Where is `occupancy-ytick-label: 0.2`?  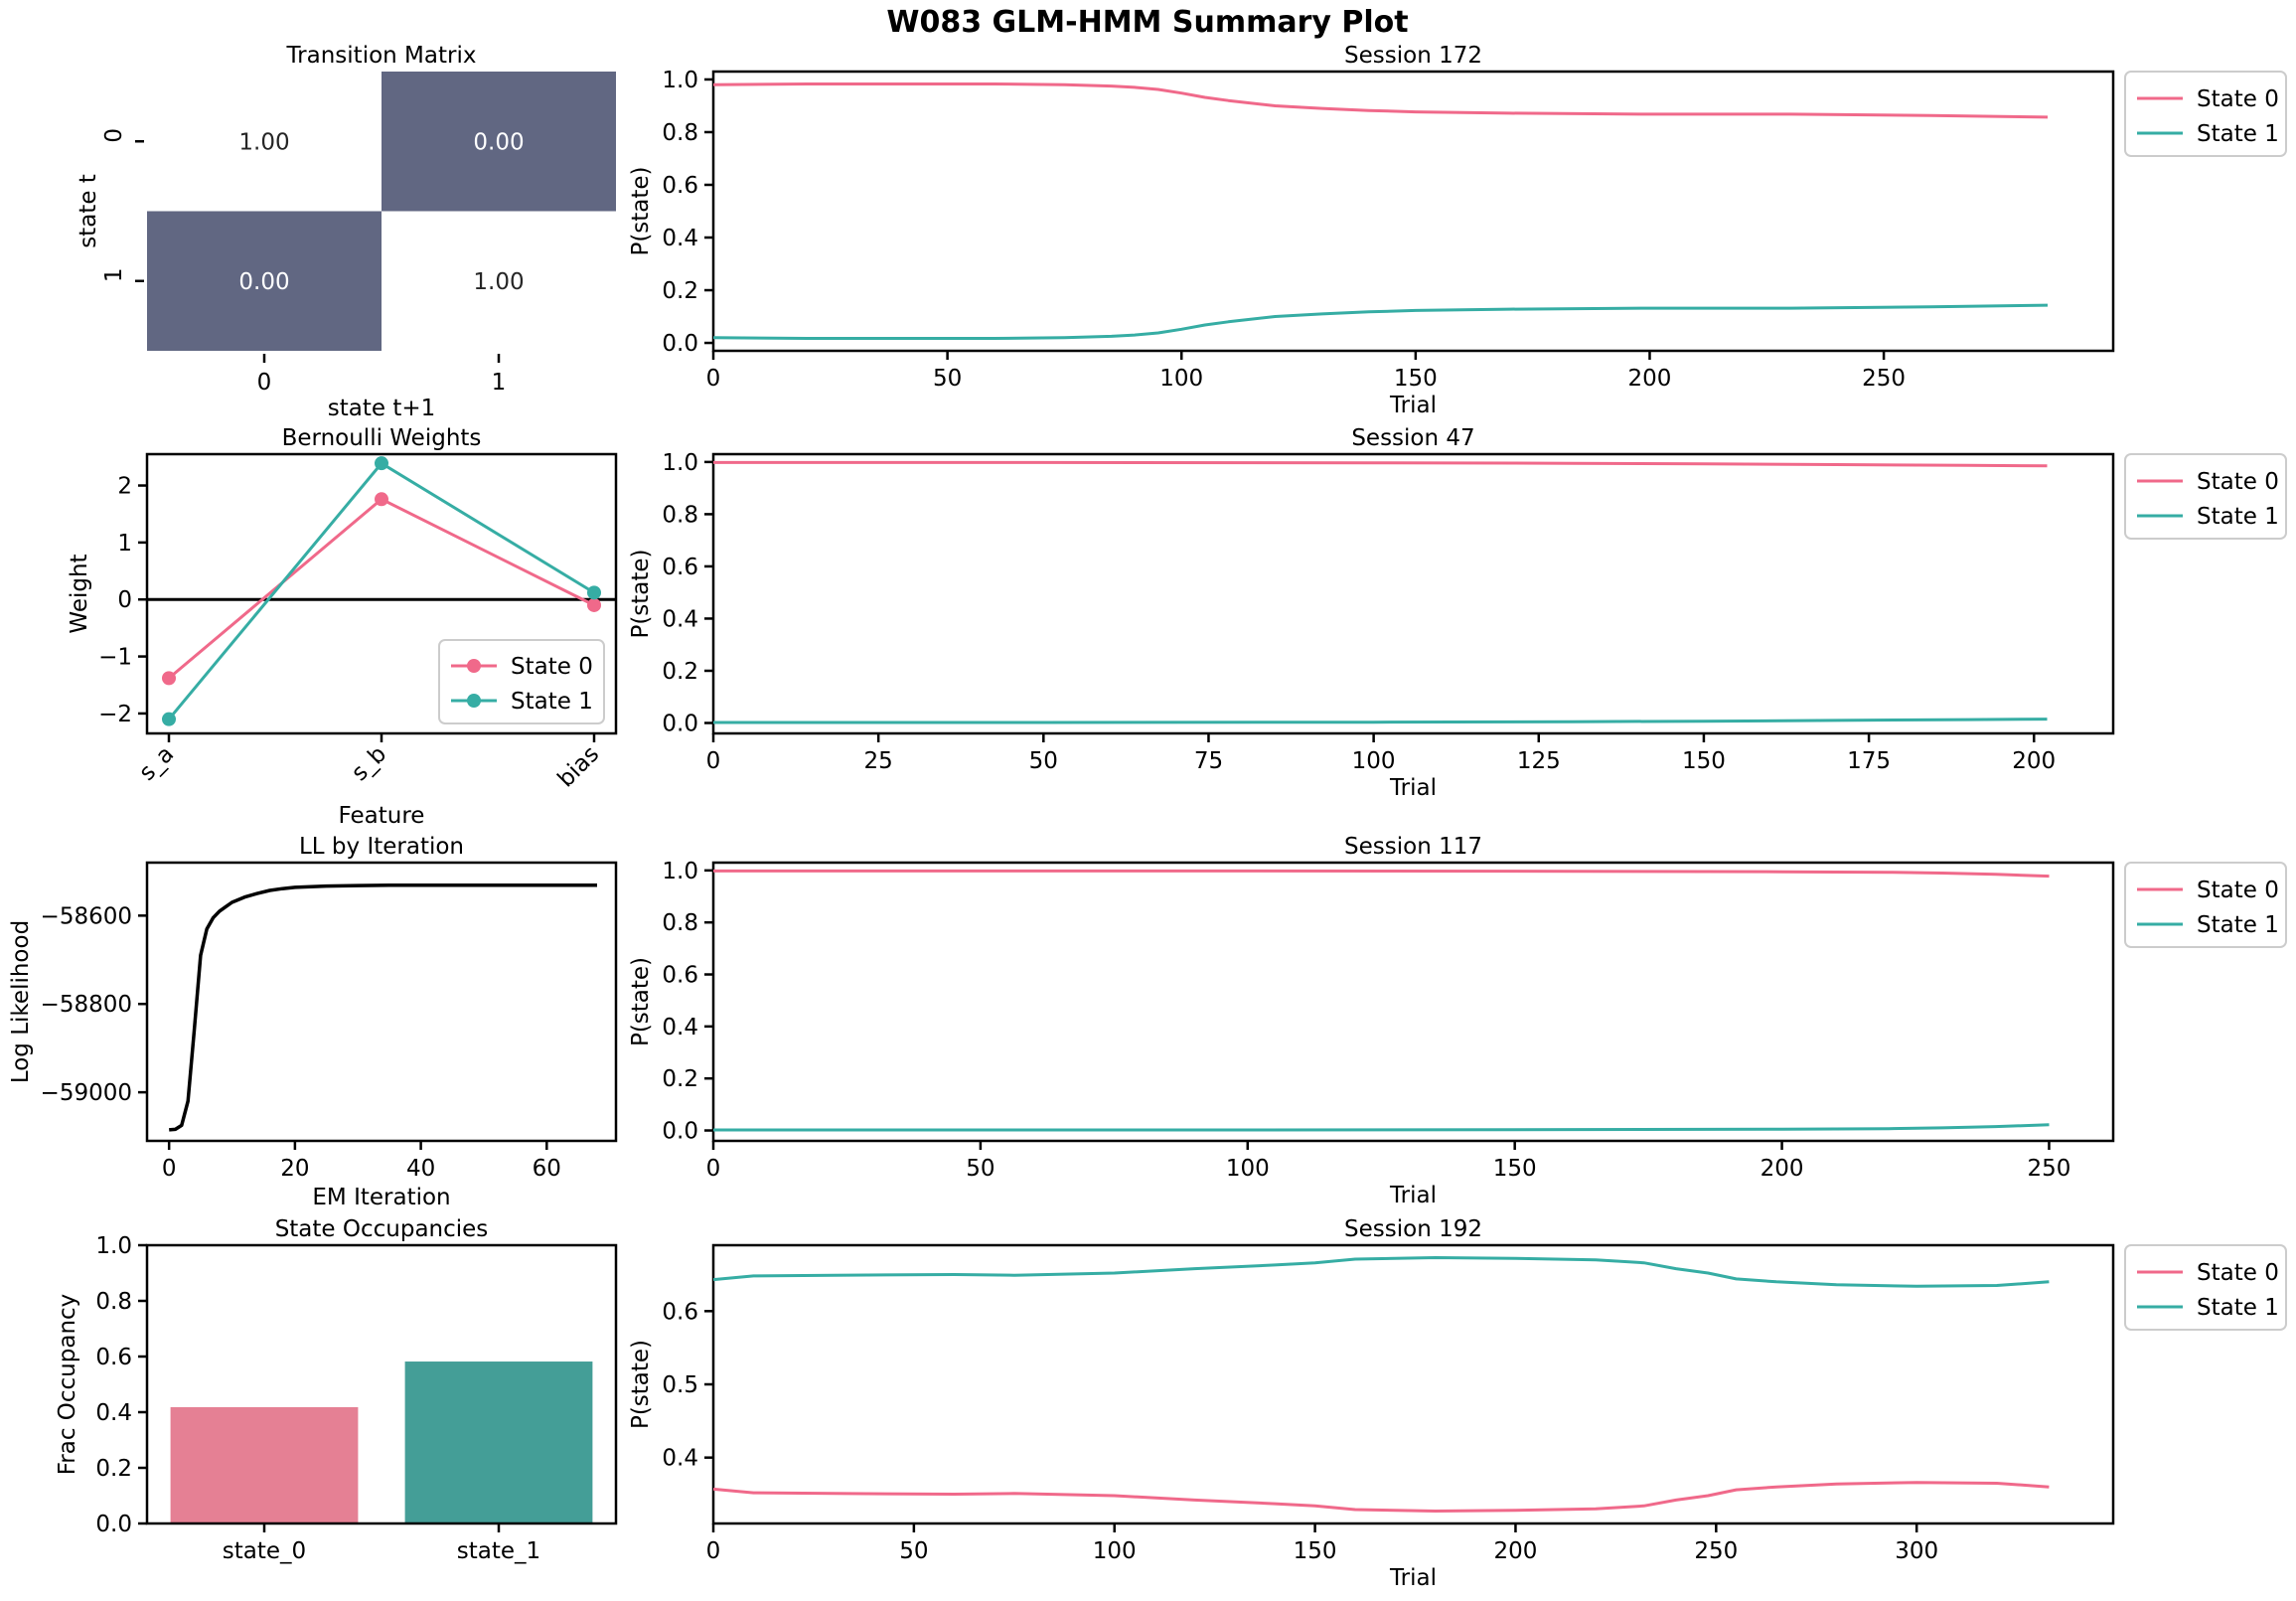 occupancy-ytick-label: 0.2 is located at coordinates (113, 1469).